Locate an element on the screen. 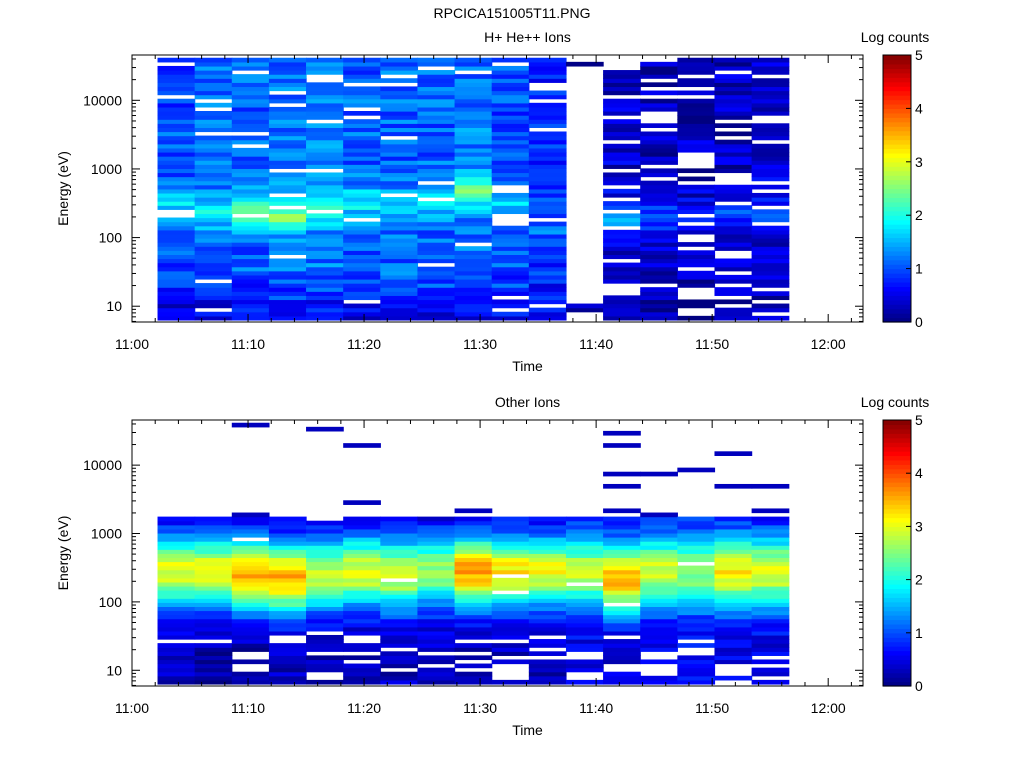  x-axis-label: Time is located at coordinates (527, 730).